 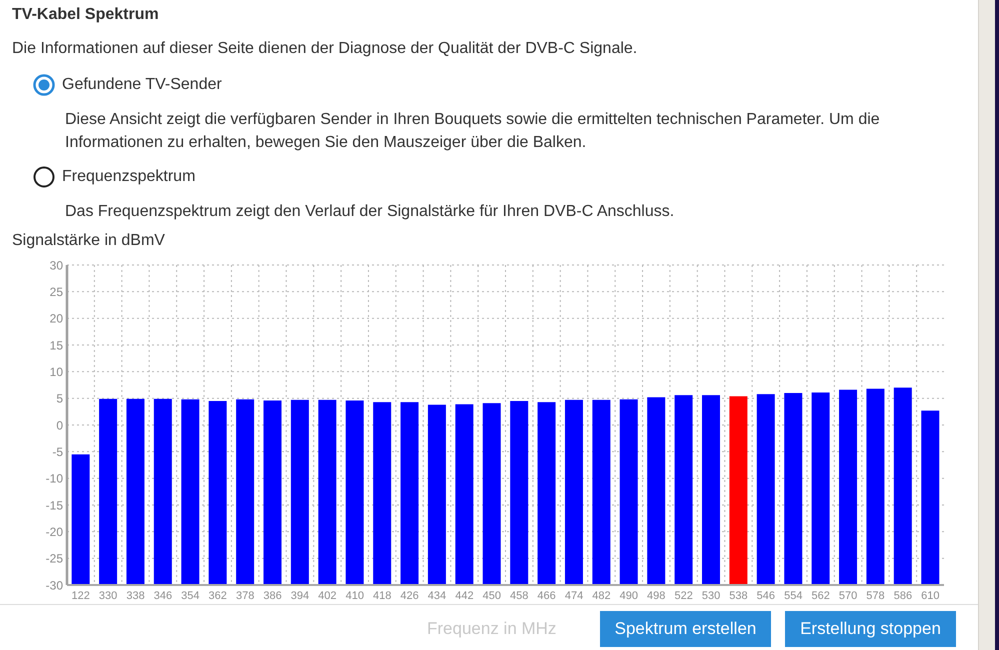 What do you see at coordinates (409, 596) in the screenshot?
I see `x-tick-label: 426` at bounding box center [409, 596].